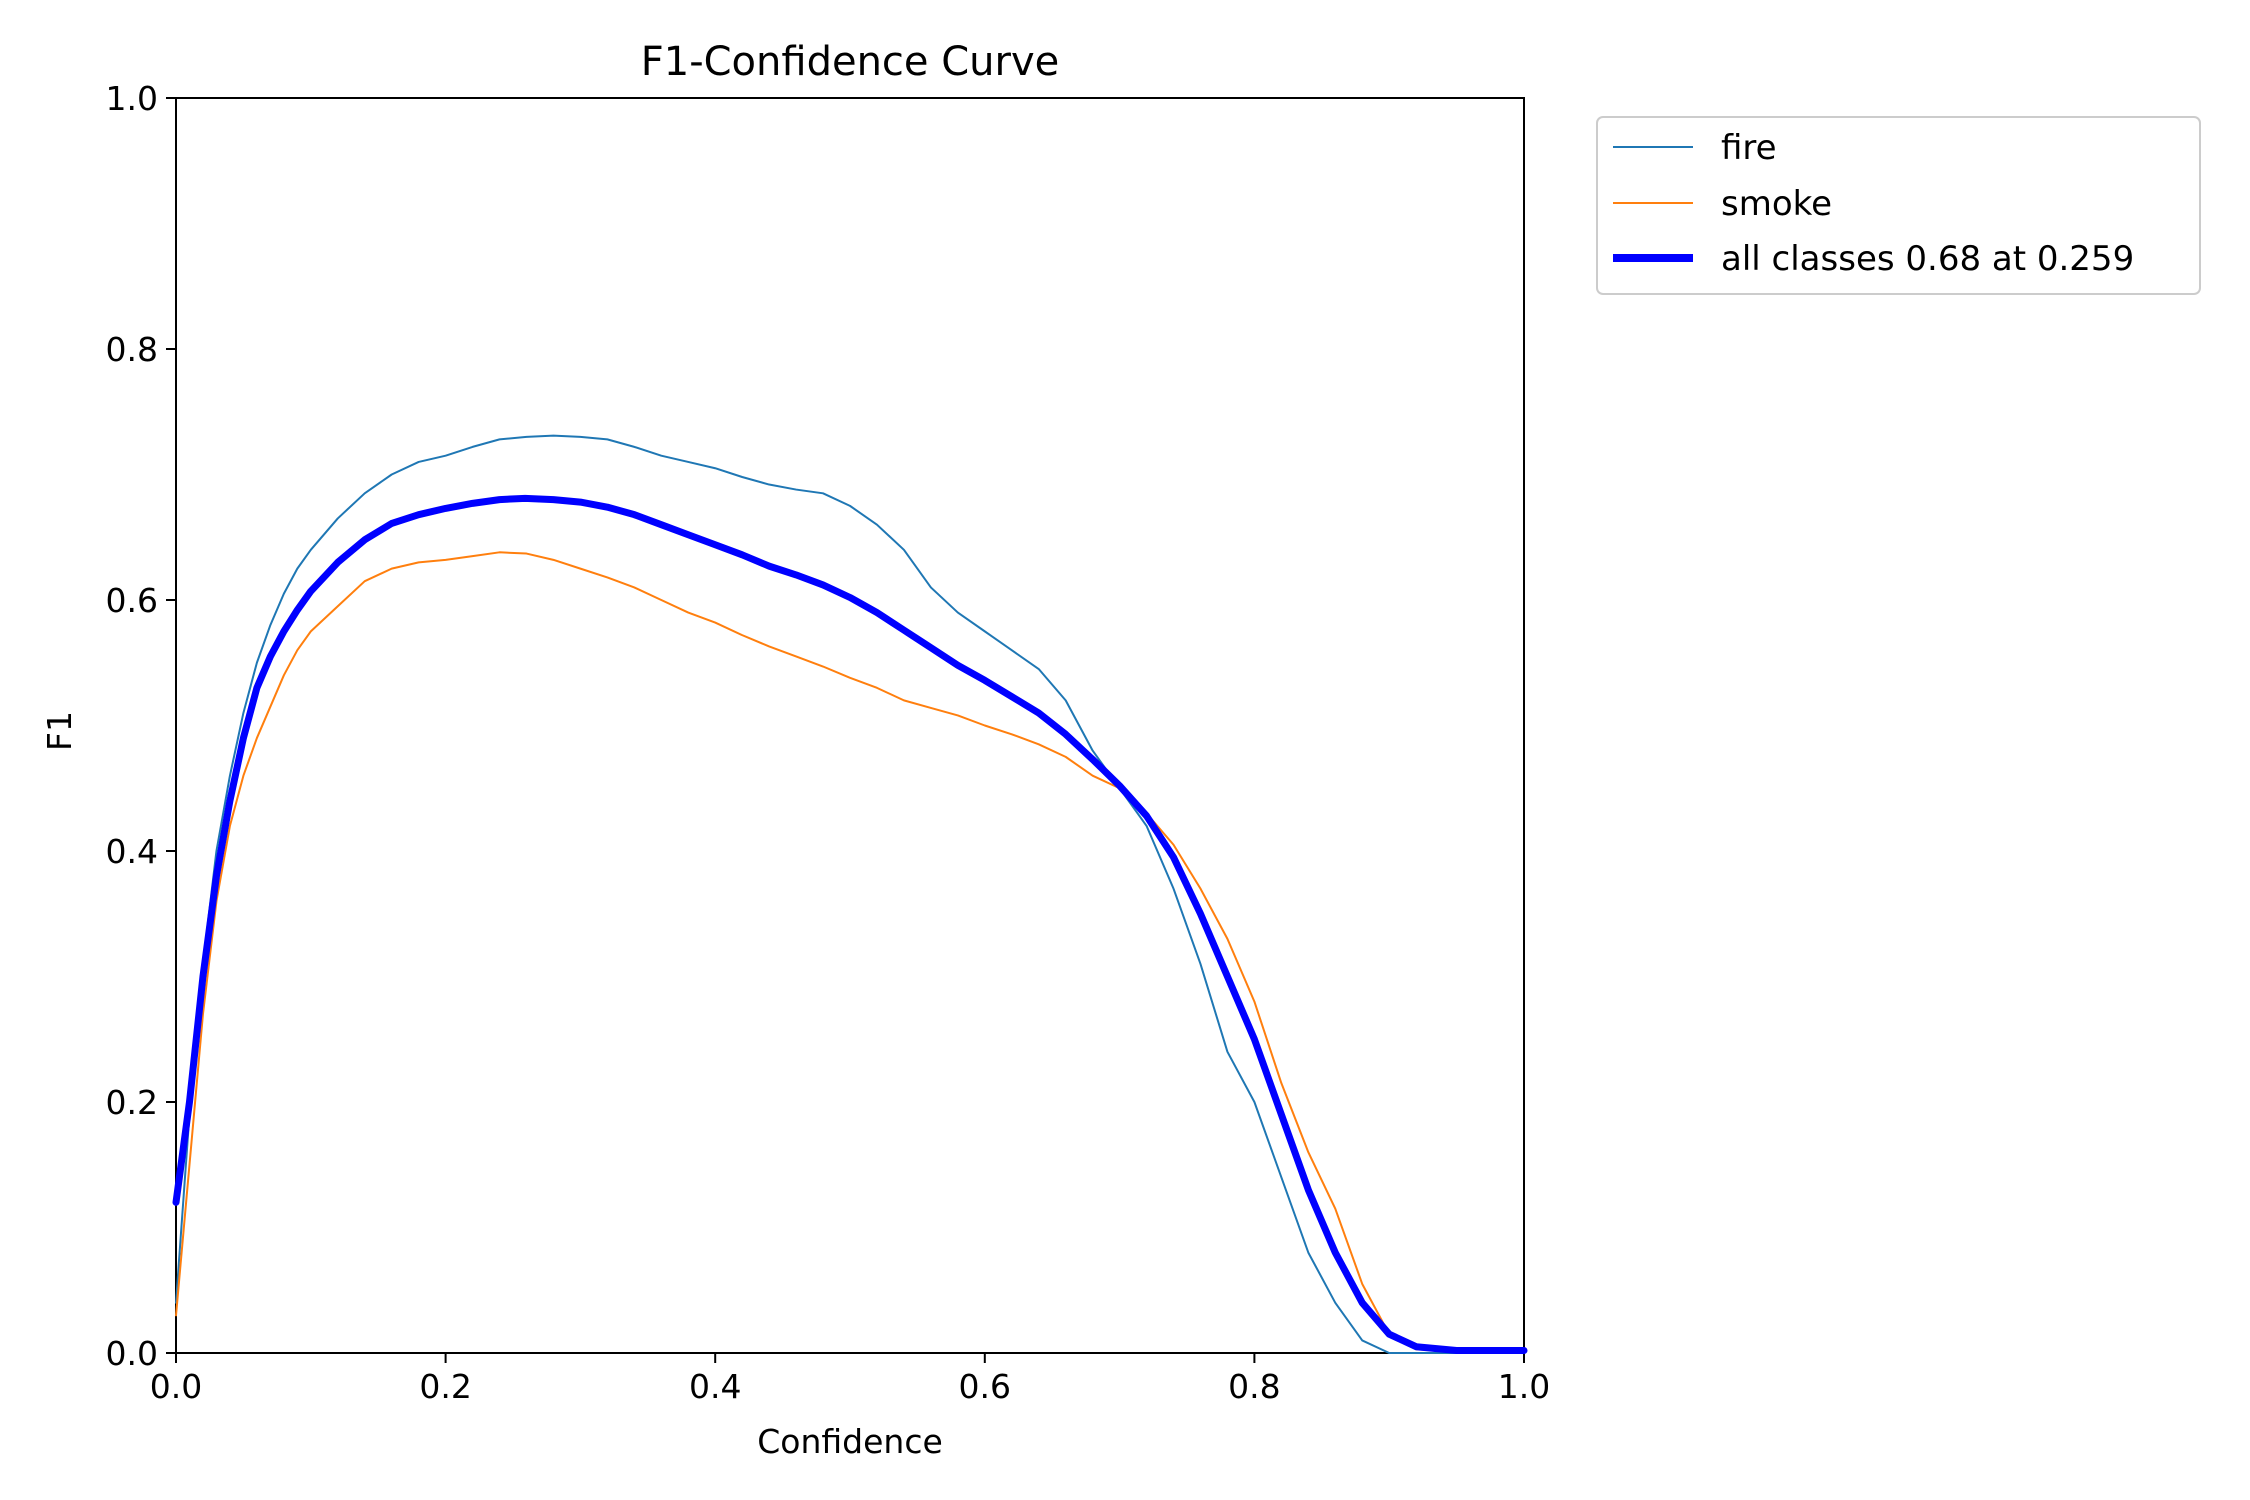 Image resolution: width=2250 pixels, height=1500 pixels. What do you see at coordinates (132, 1102) in the screenshot?
I see `y-tick-label: 0.2` at bounding box center [132, 1102].